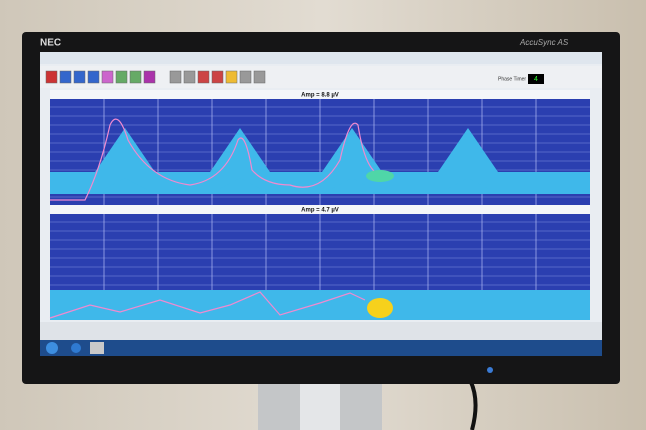  I want to click on stand-highlight, so click(320, 404).